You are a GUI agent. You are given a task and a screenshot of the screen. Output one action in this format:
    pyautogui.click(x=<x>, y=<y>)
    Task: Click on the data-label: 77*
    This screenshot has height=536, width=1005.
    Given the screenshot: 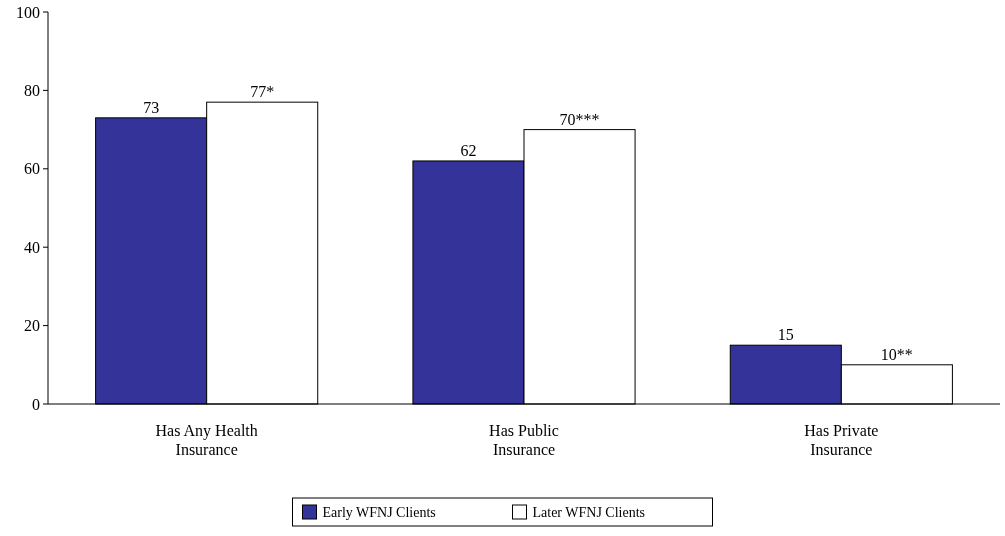 What is the action you would take?
    pyautogui.click(x=262, y=92)
    